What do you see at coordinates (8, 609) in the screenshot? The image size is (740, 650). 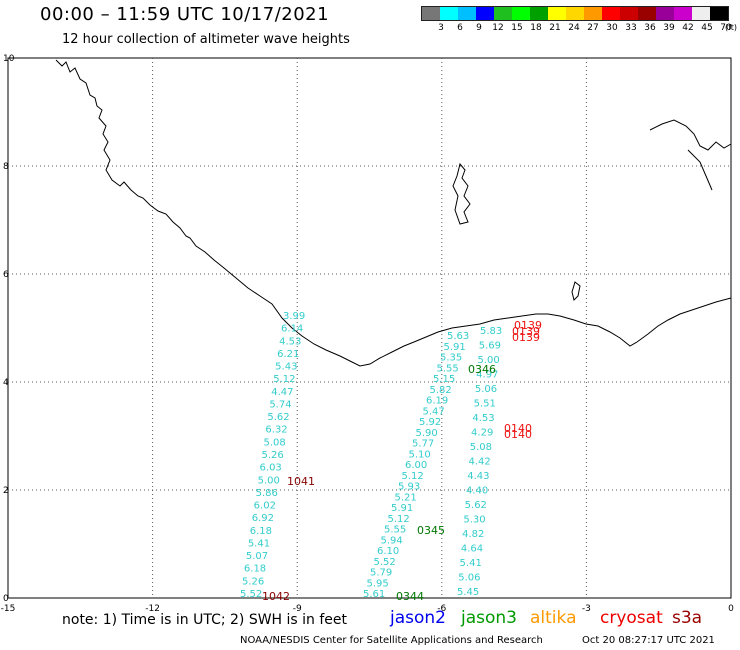 I see `x-axis-tick-label: -15` at bounding box center [8, 609].